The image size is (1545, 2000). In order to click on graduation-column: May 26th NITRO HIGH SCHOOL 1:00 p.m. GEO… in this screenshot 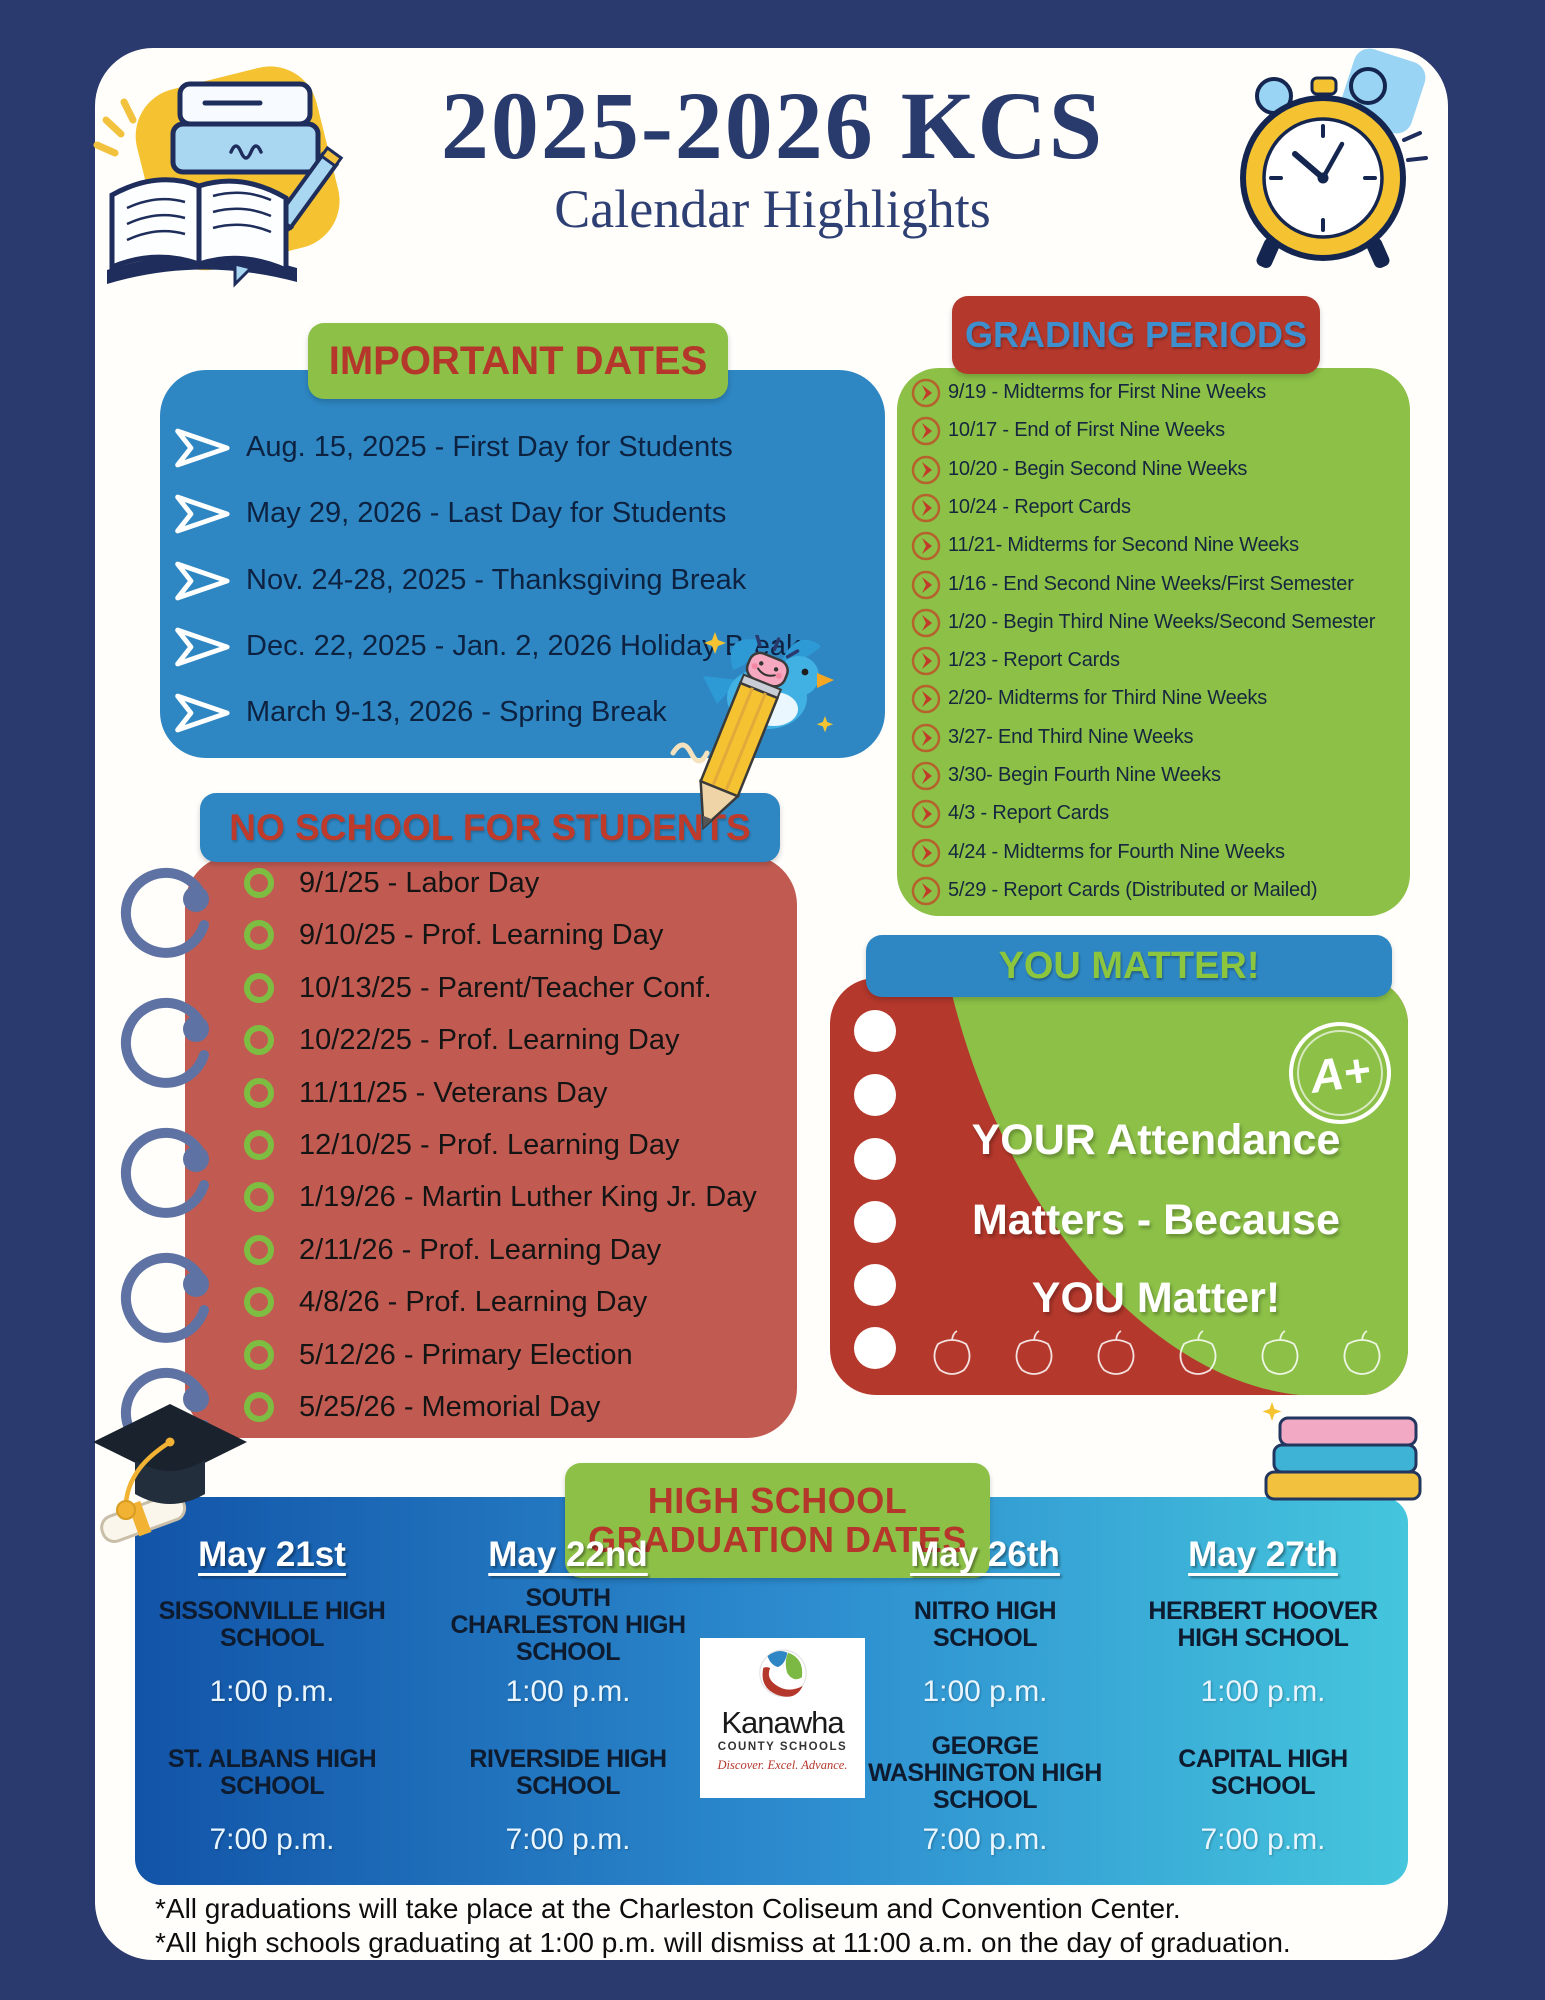, I will do `click(985, 1700)`.